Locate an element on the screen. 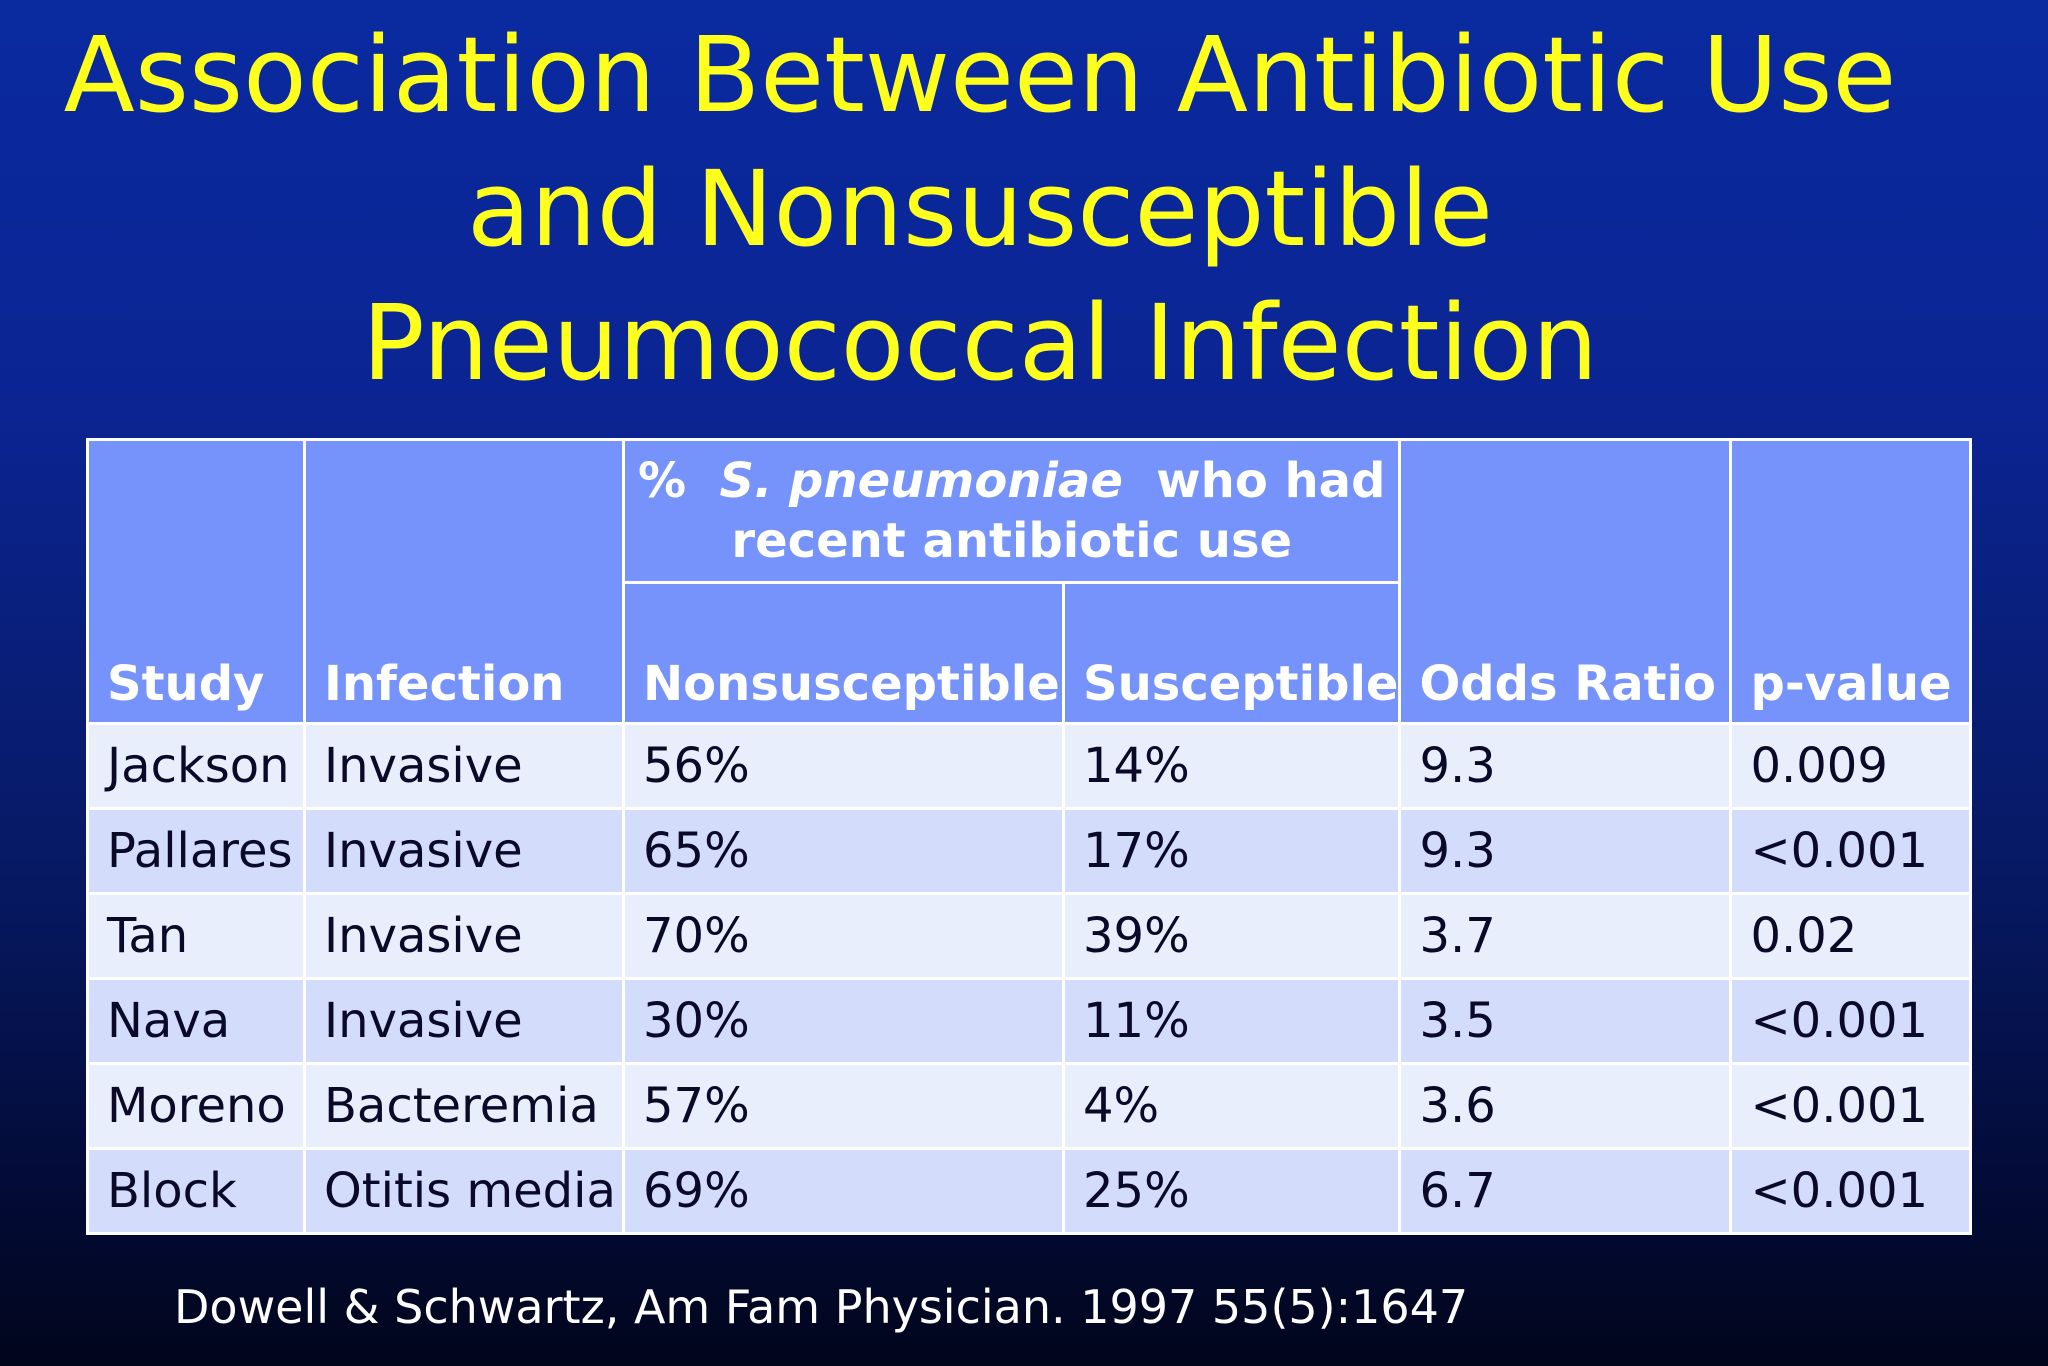  cell-odds-ratio: 3.6 is located at coordinates (1565, 1106).